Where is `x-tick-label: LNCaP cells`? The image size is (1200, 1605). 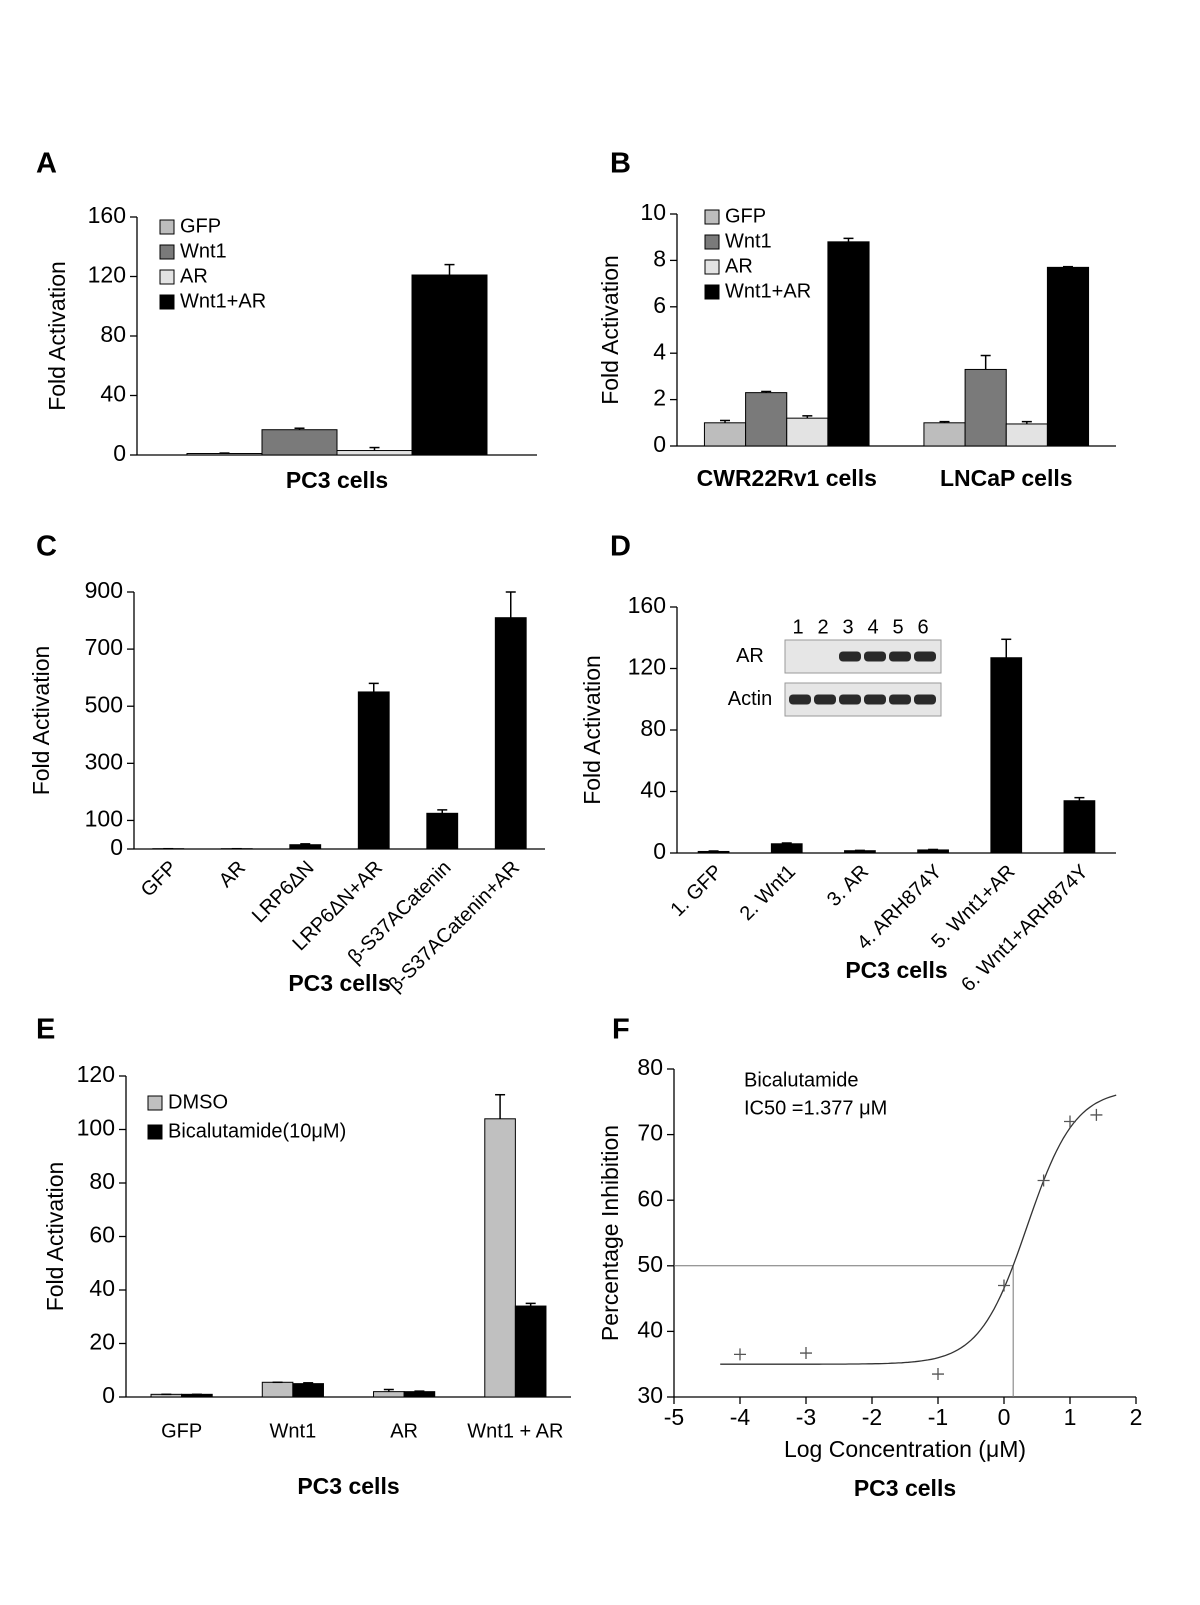
x-tick-label: LNCaP cells is located at coordinates (1006, 478).